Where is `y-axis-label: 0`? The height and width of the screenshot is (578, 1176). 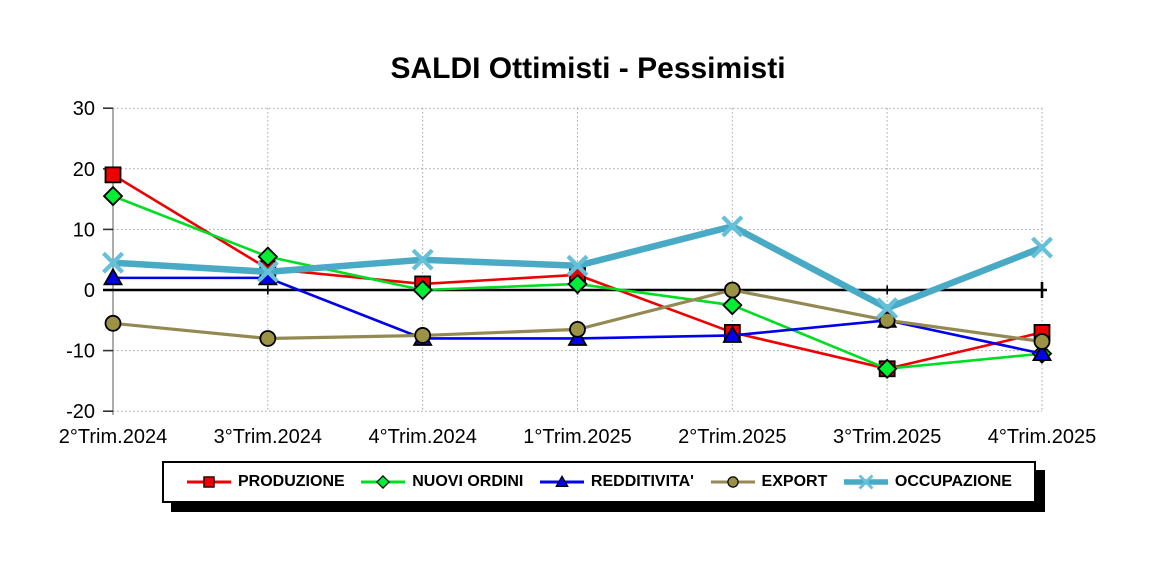
y-axis-label: 0 is located at coordinates (89, 291).